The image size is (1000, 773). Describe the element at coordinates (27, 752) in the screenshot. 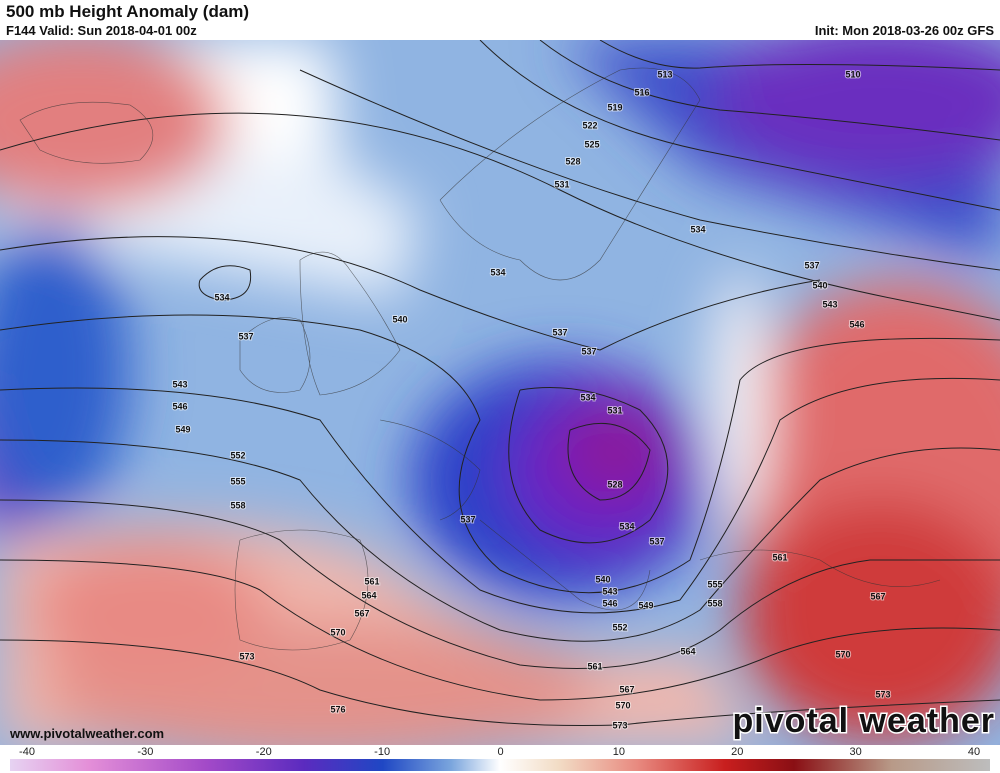

I see `colorbar-tick-label: -40` at that location.